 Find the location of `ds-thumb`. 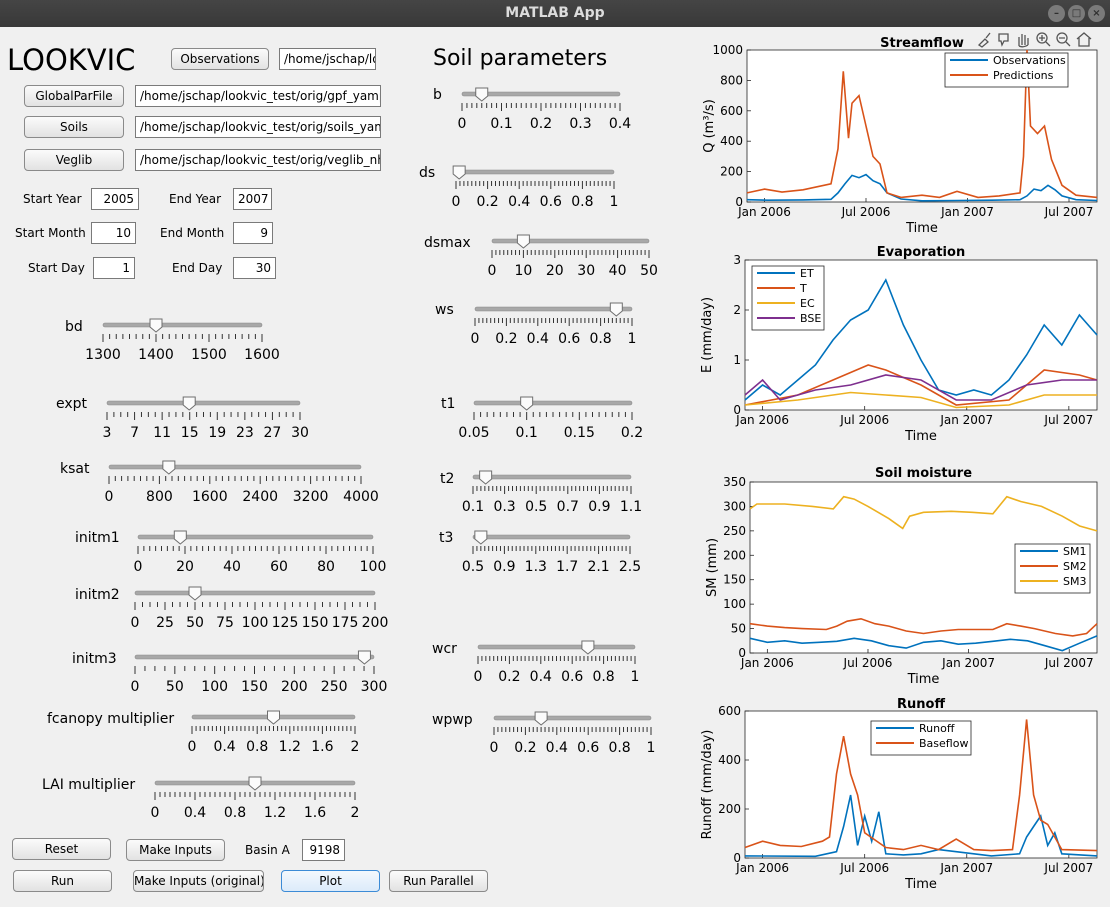

ds-thumb is located at coordinates (459, 172).